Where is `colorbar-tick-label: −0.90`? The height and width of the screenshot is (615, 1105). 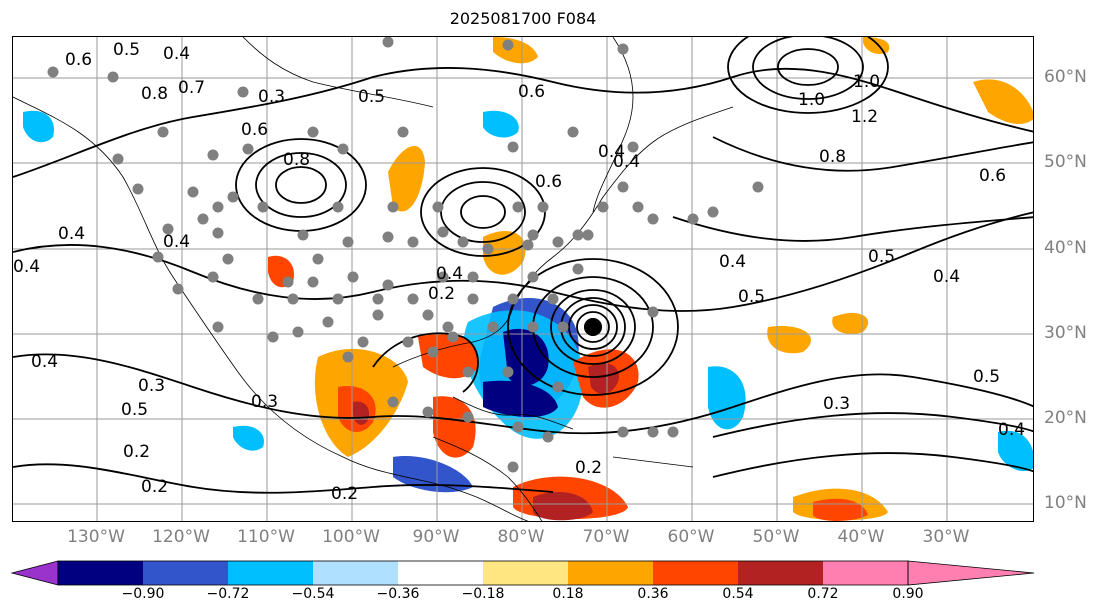 colorbar-tick-label: −0.90 is located at coordinates (143, 594).